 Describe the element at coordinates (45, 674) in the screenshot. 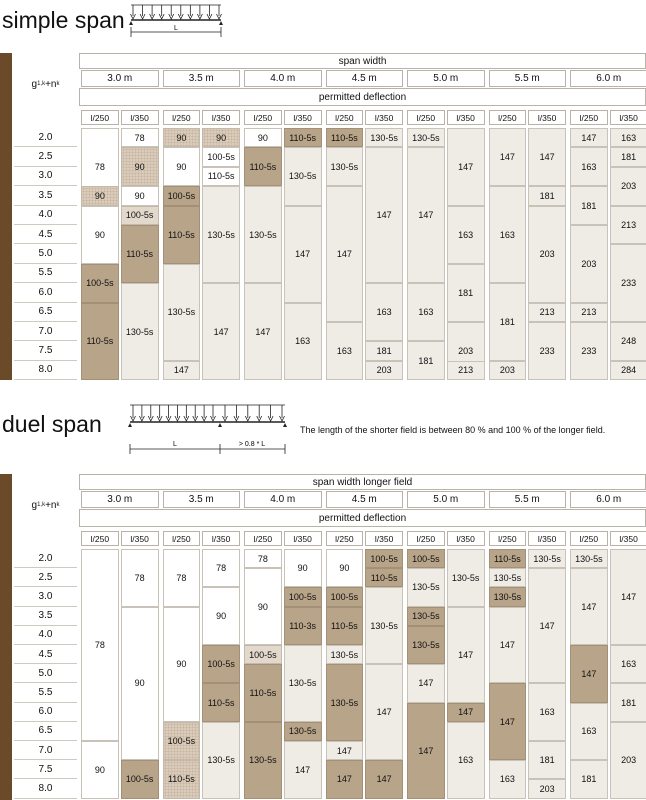

I see `load-row-label: 5.0` at that location.